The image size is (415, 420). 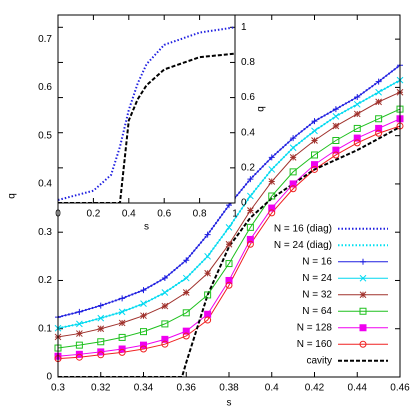 What do you see at coordinates (93, 214) in the screenshot?
I see `x-tick-label: 0.2` at bounding box center [93, 214].